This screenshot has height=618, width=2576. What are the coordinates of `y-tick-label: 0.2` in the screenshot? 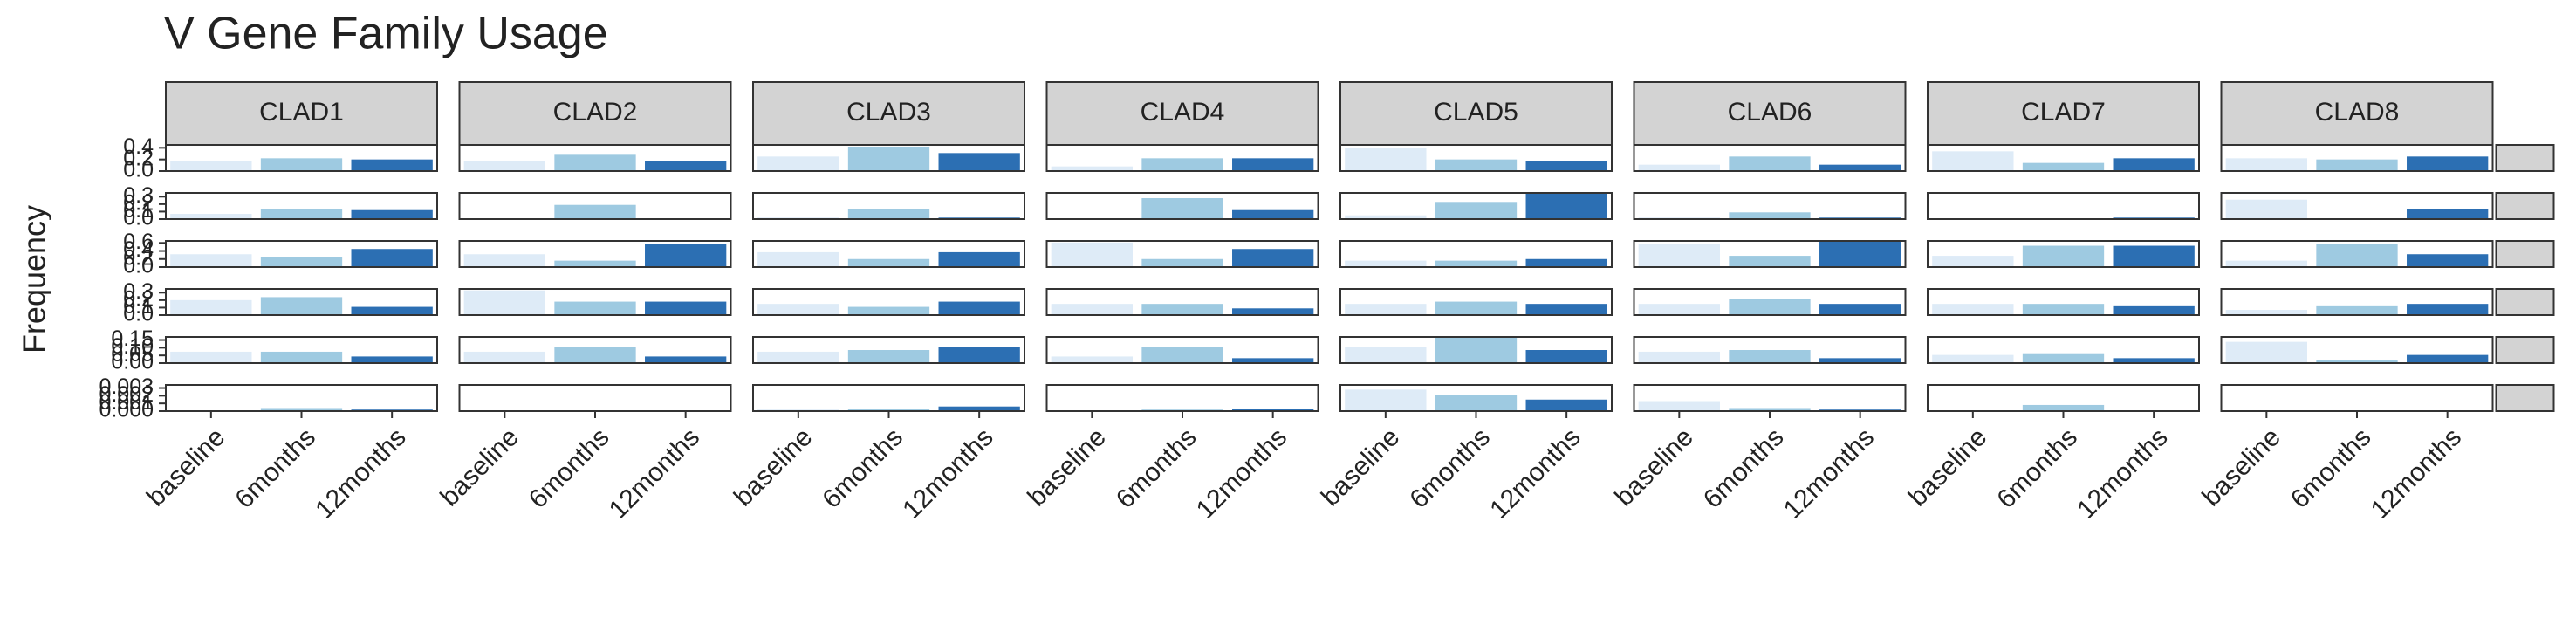 It's located at (139, 202).